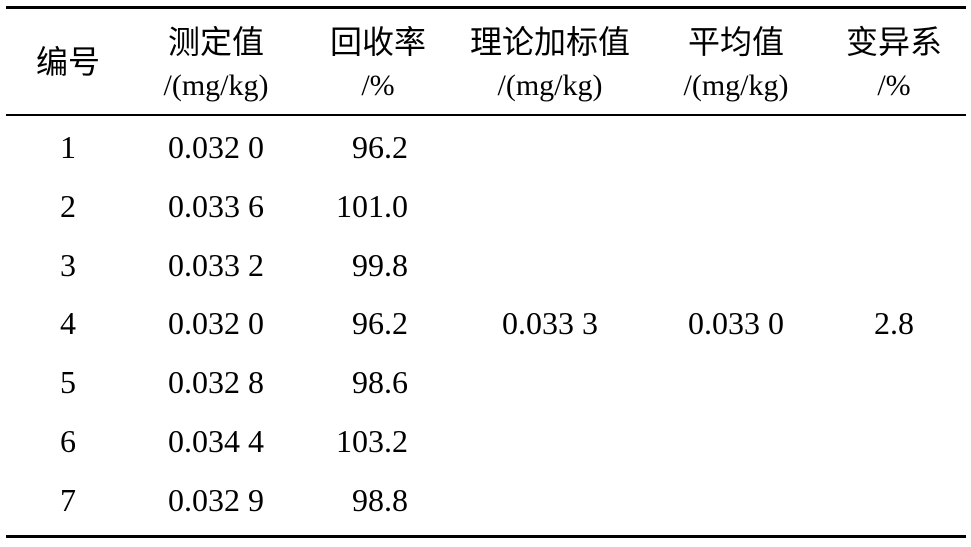 The height and width of the screenshot is (547, 971). What do you see at coordinates (486, 115) in the screenshot?
I see `table-header-rule` at bounding box center [486, 115].